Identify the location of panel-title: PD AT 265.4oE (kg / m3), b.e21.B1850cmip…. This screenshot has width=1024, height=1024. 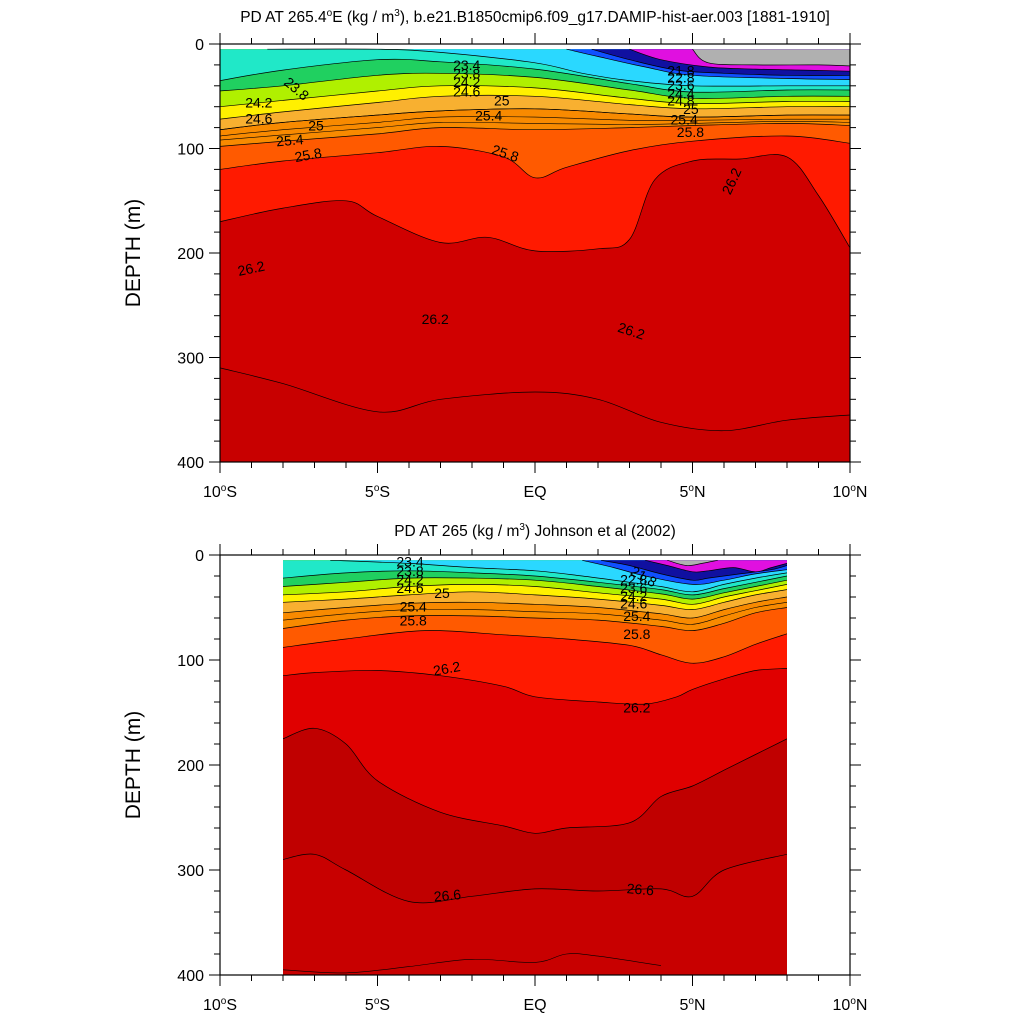
(535, 17).